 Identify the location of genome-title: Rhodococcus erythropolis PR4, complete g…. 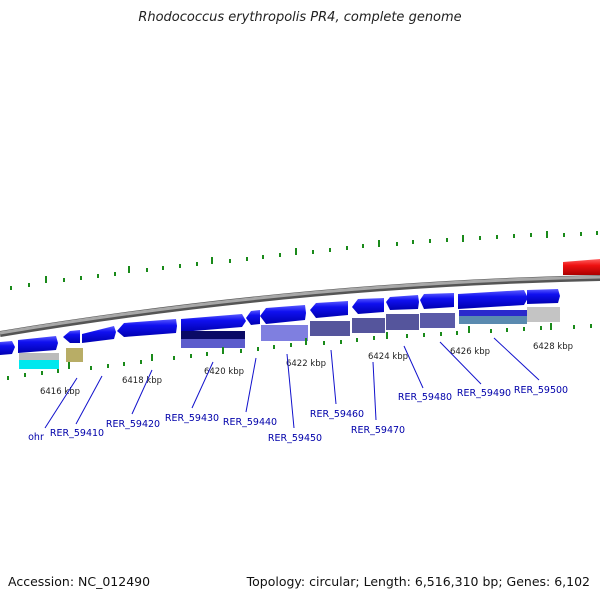
(300, 17).